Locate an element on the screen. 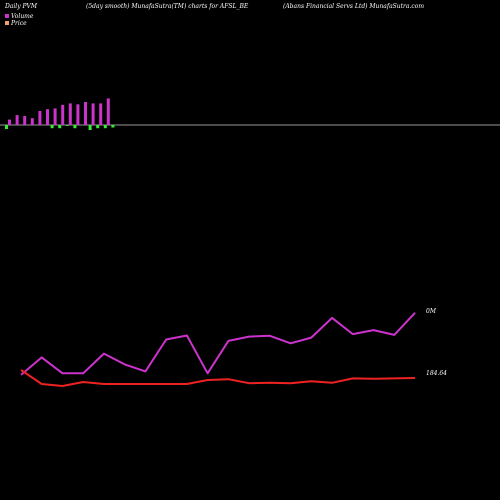  legend-volume-label: Volume is located at coordinates (22, 16).